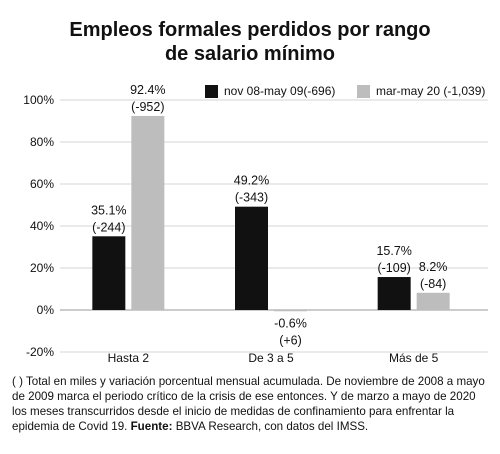 Image resolution: width=500 pixels, height=454 pixels. Describe the element at coordinates (271, 358) in the screenshot. I see `x-tick-label: De 3 a 5` at that location.